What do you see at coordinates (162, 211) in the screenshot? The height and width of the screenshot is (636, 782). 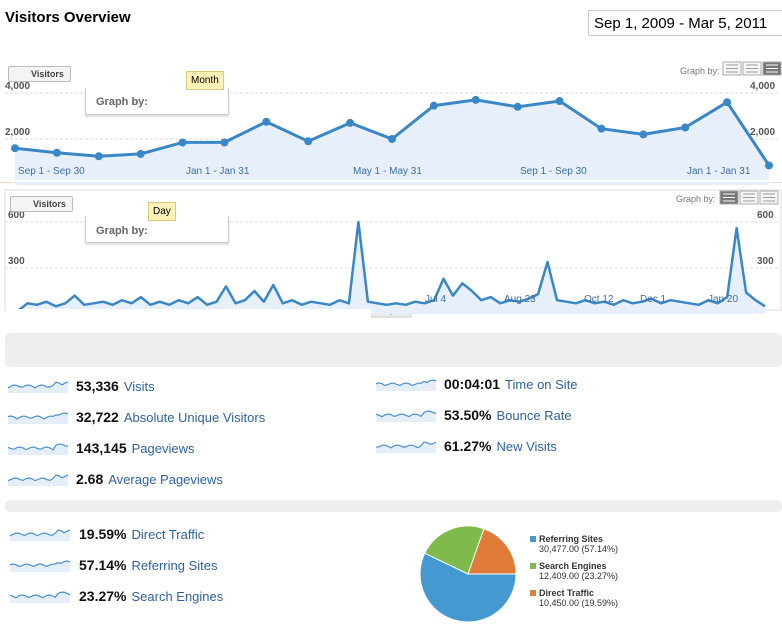 I see `tooltip: Day` at bounding box center [162, 211].